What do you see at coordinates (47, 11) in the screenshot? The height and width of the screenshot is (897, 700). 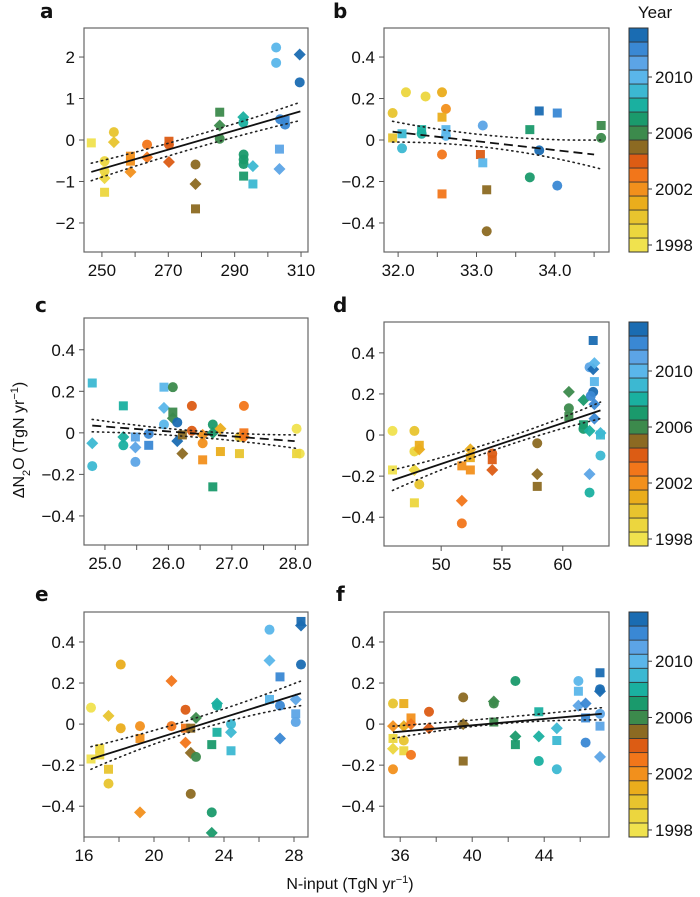 I see `panel-label: a` at bounding box center [47, 11].